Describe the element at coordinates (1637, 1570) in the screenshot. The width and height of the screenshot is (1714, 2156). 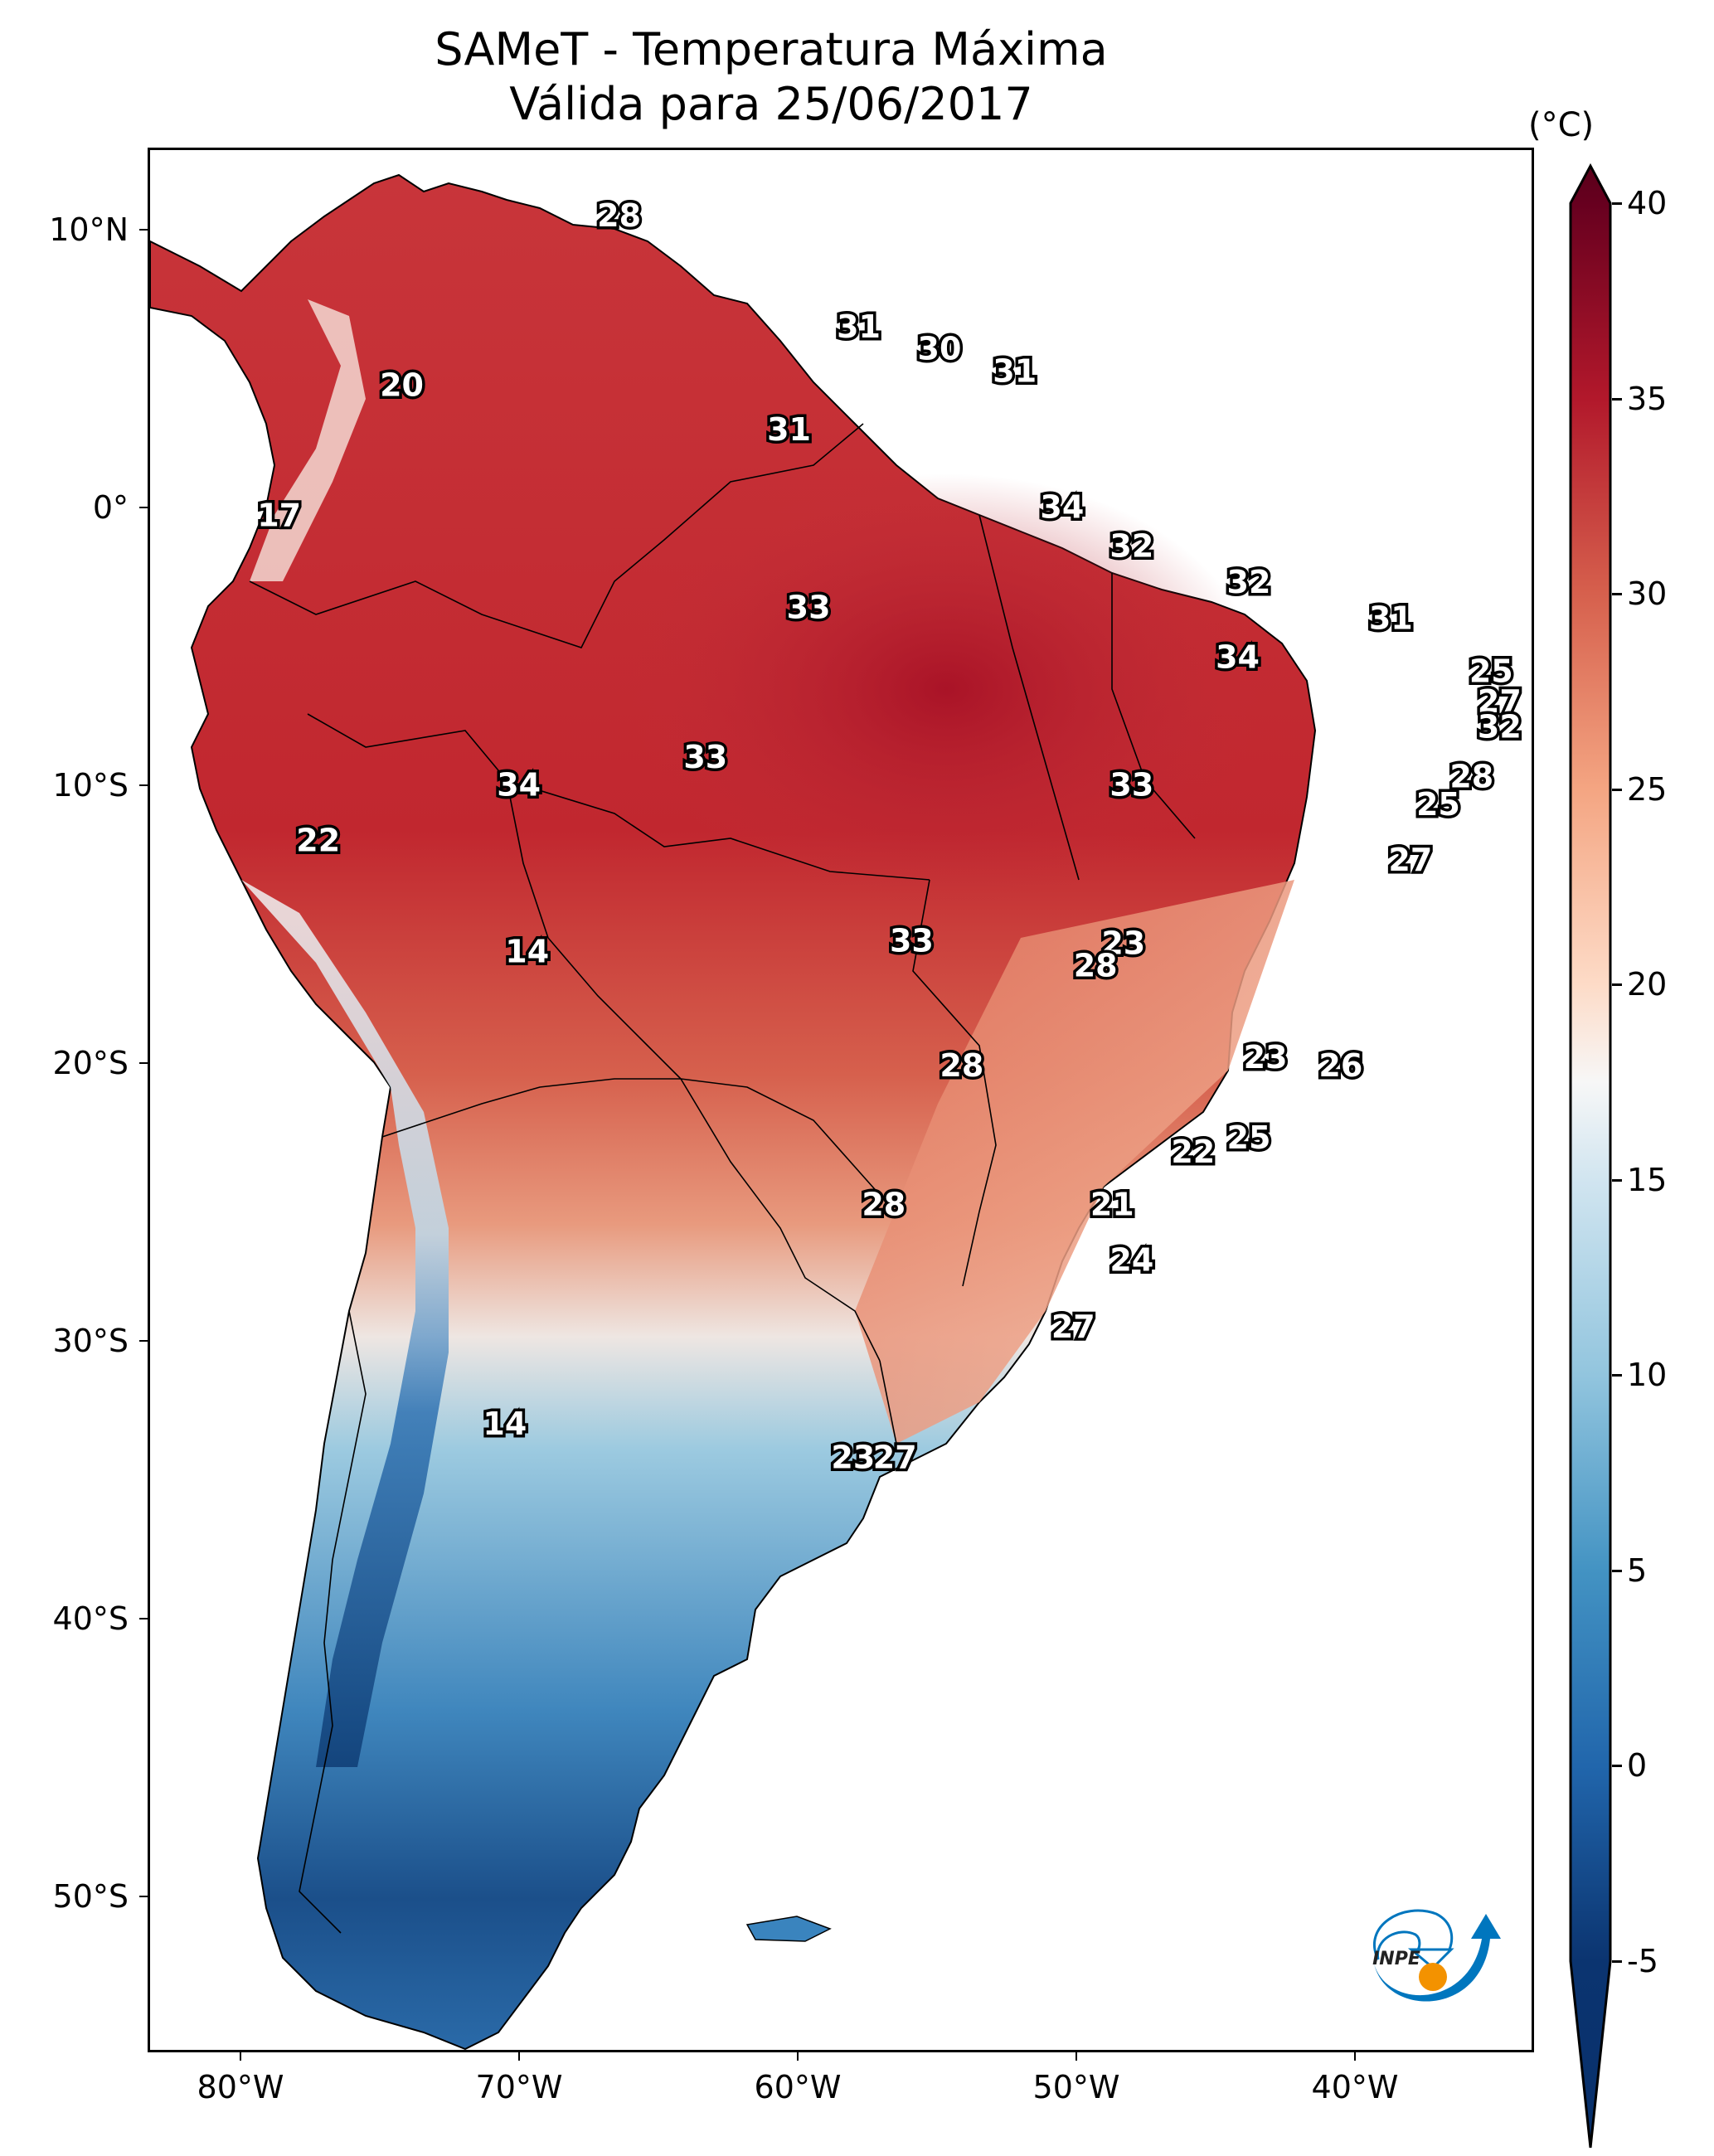
I see `colorbar-tick-label: 5` at that location.